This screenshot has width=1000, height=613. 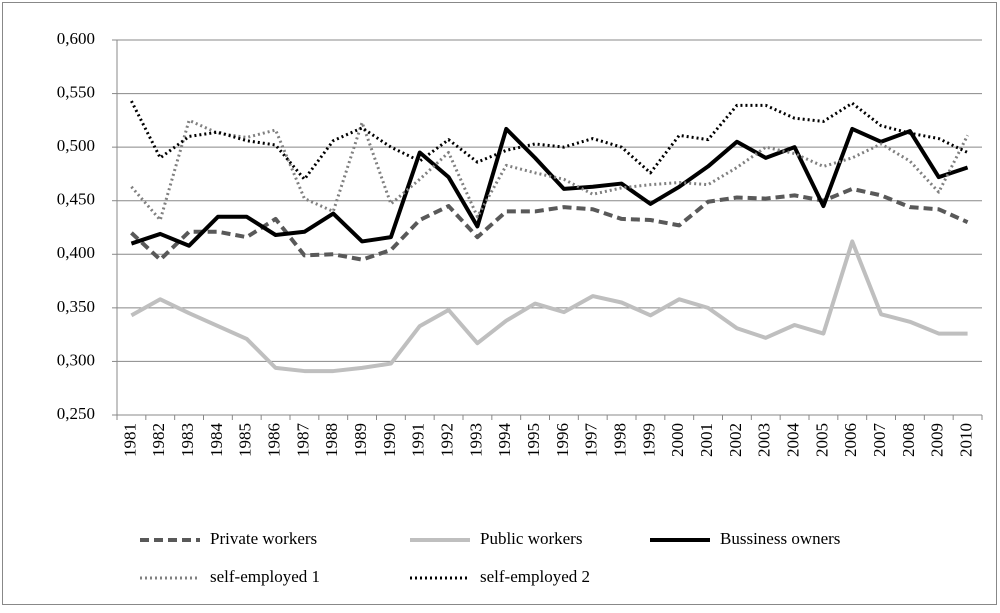 I want to click on legend-label: Bussiness owners, so click(x=780, y=538).